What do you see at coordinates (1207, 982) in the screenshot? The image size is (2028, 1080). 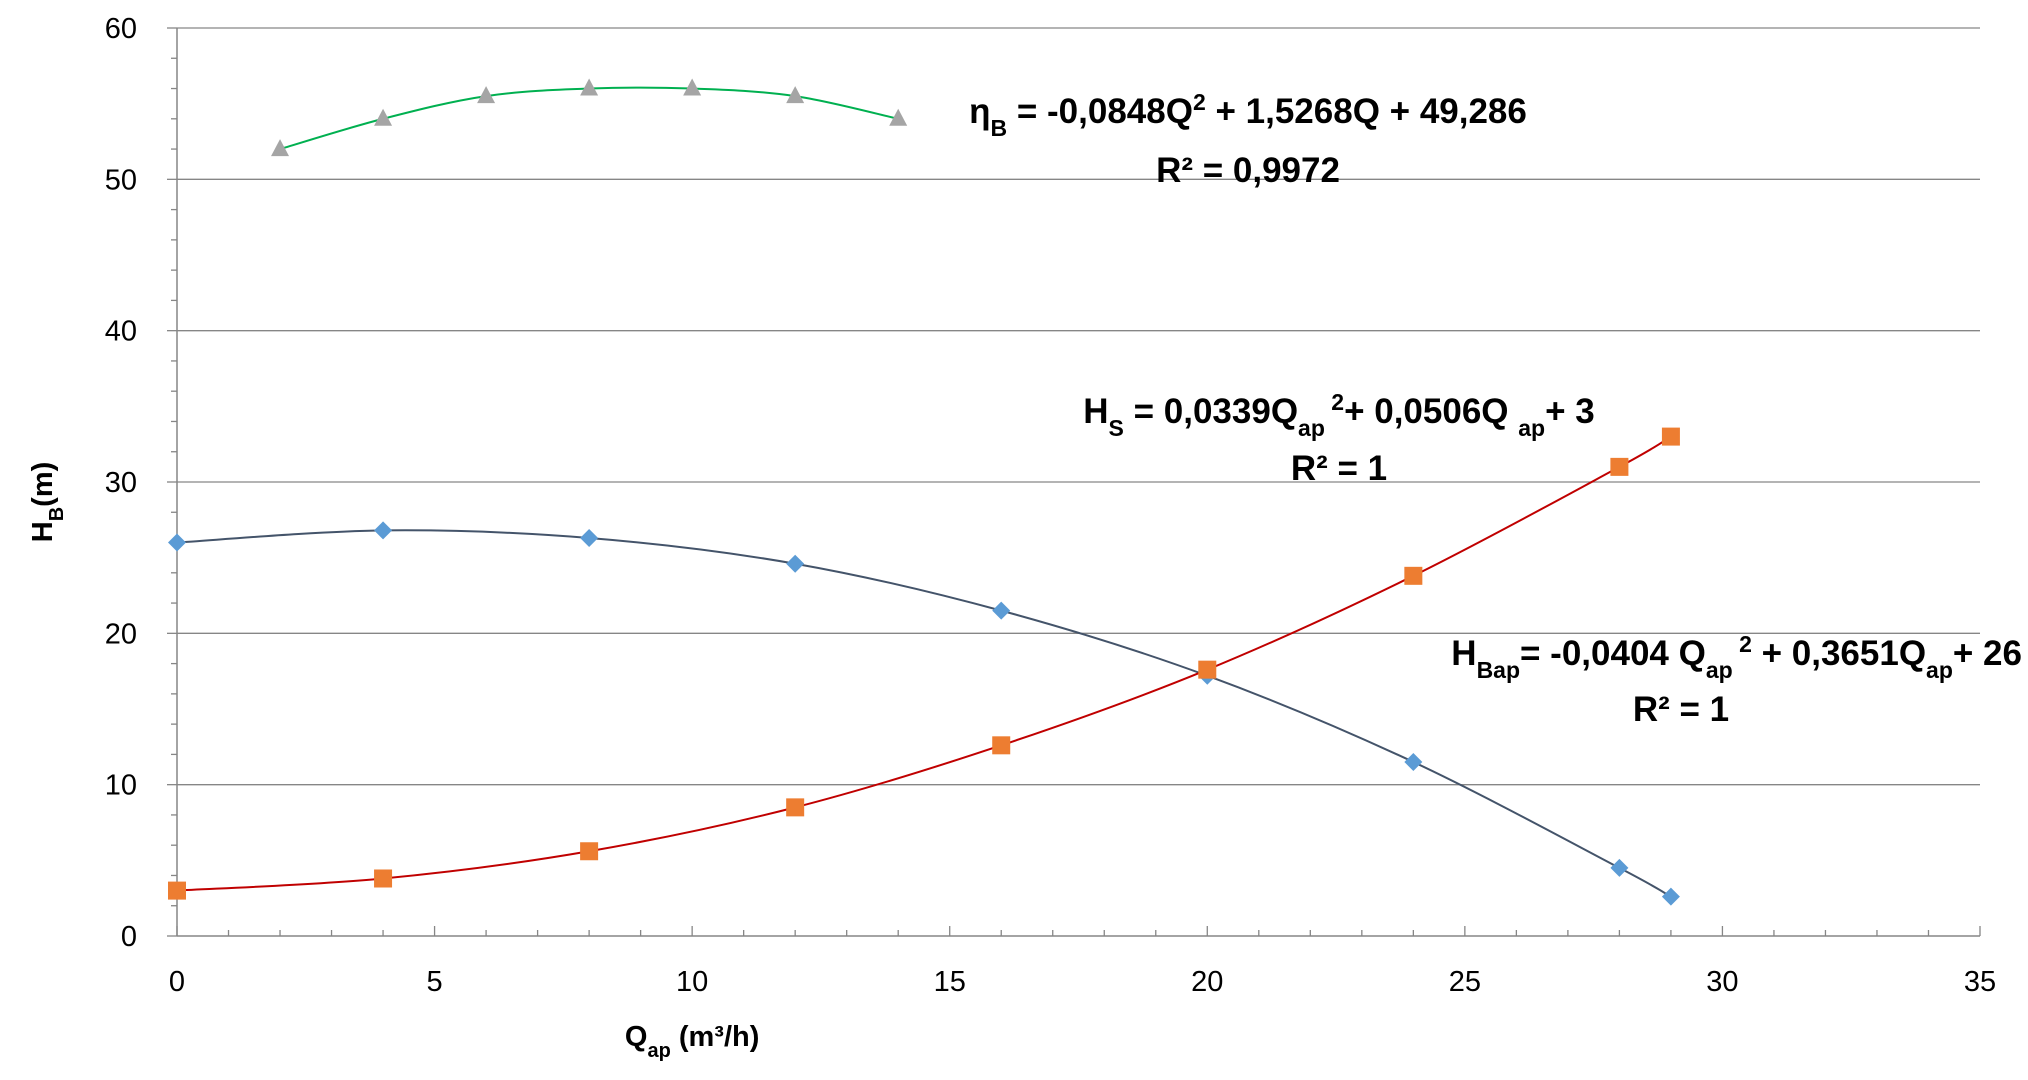 I see `x-tick-label: 20` at bounding box center [1207, 982].